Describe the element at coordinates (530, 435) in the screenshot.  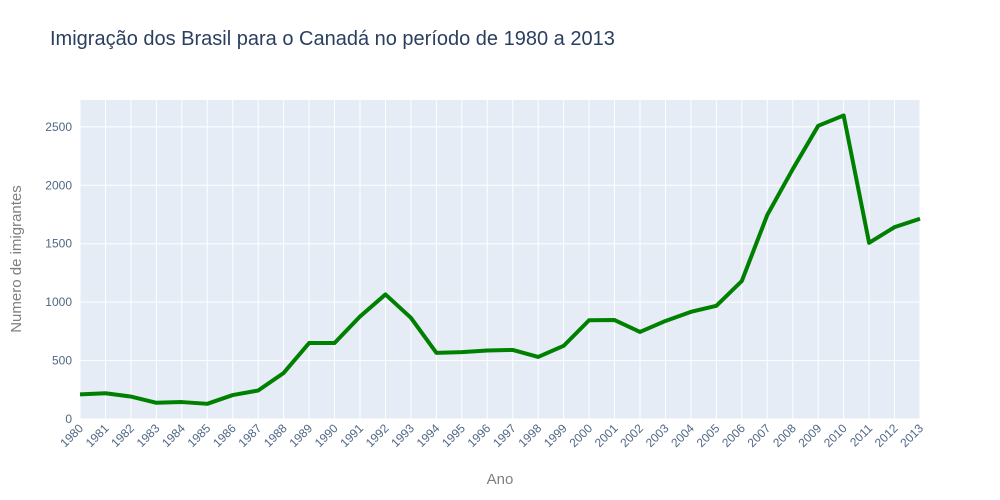
I see `x-tick-label: 1998` at that location.